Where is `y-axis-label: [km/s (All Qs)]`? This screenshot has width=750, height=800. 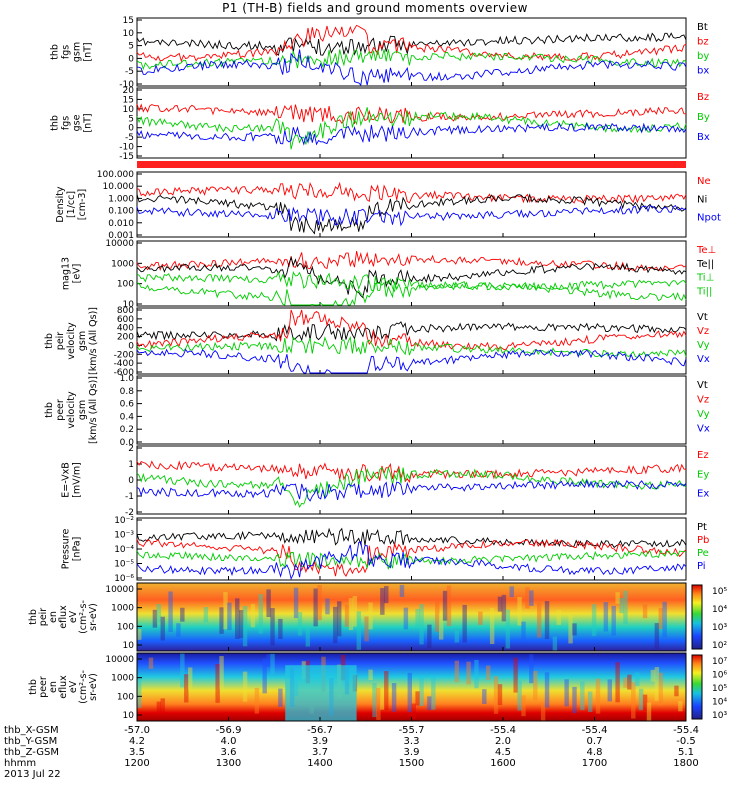
y-axis-label: [km/s (All Qs)] is located at coordinates (93, 410).